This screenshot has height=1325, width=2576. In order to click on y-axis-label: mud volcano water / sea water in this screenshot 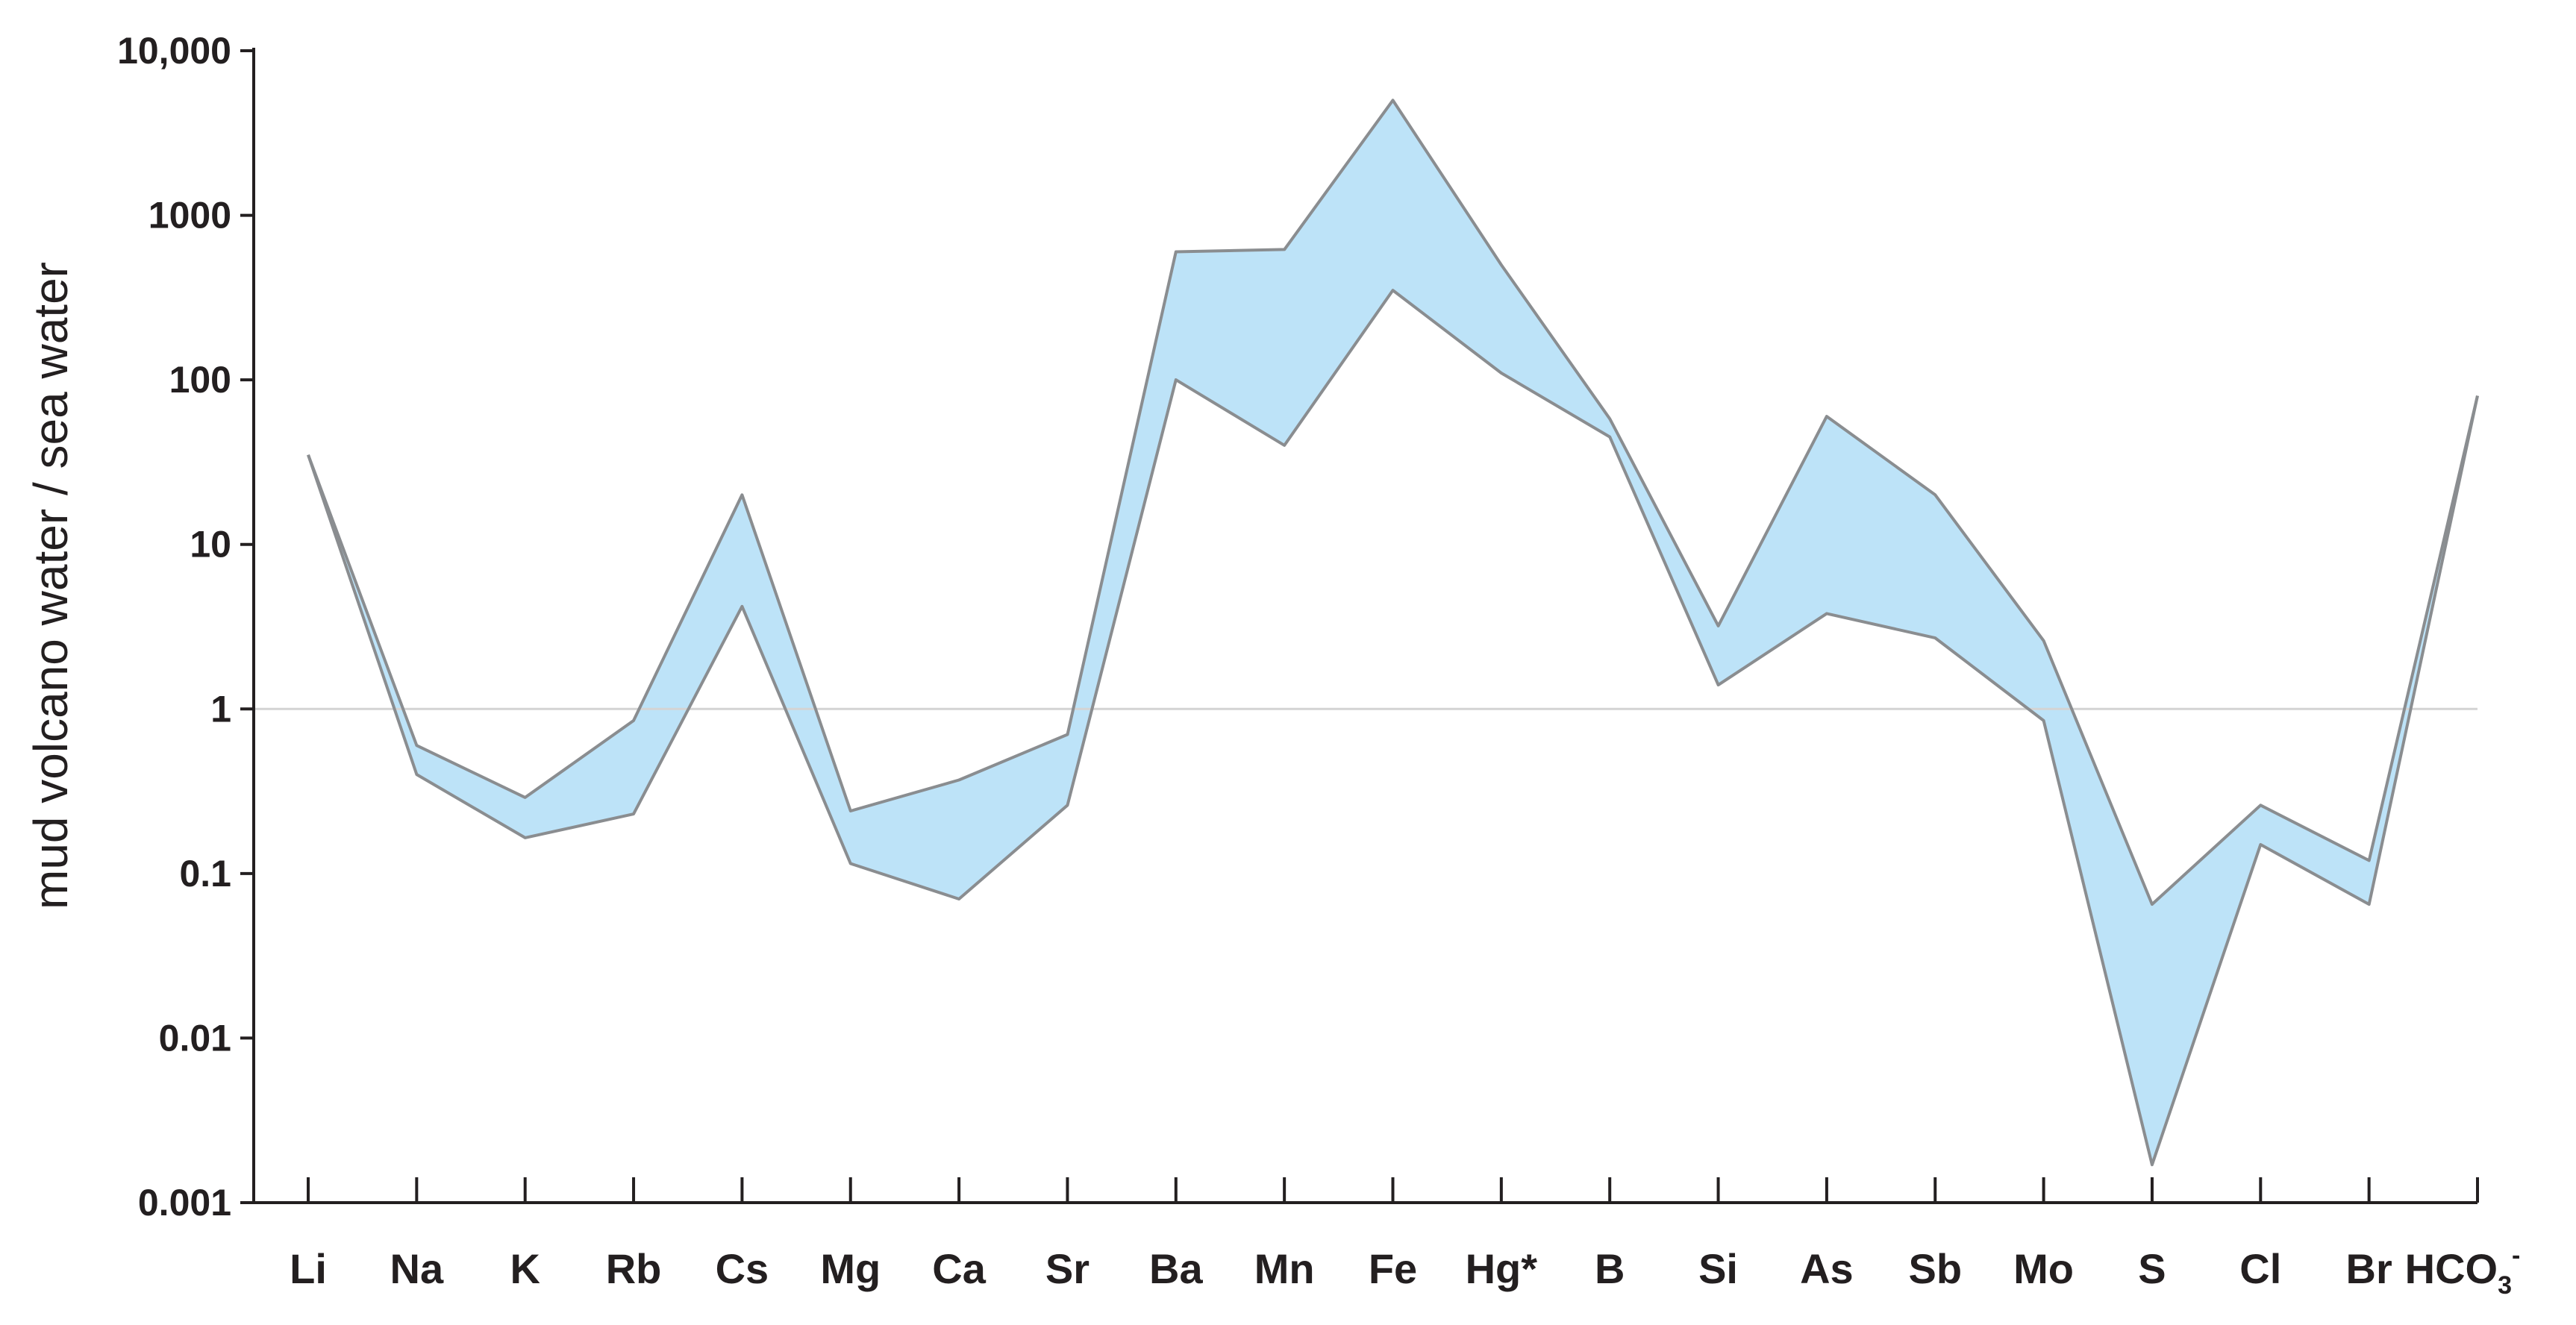, I will do `click(51, 585)`.